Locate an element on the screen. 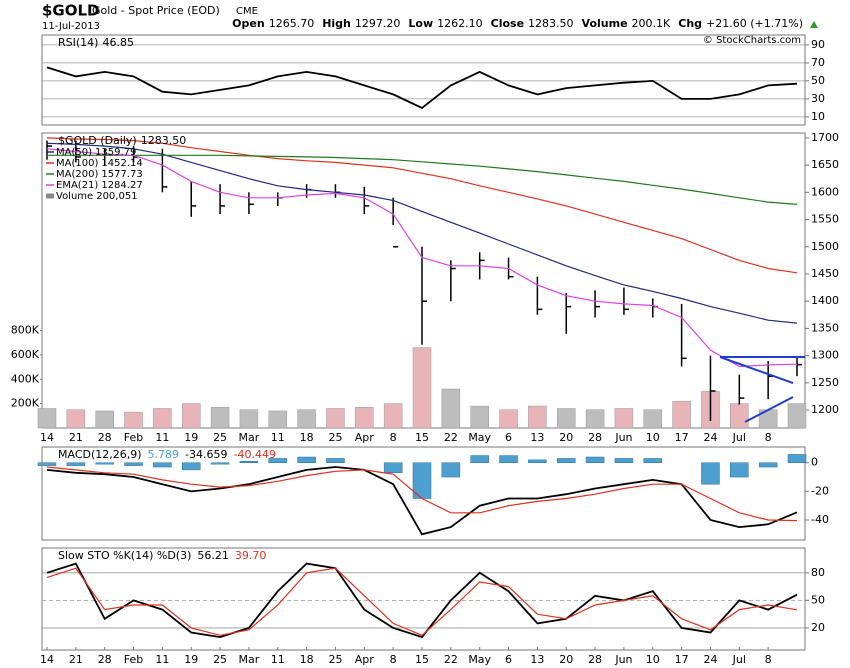  y-tick-label: 20 is located at coordinates (818, 627).